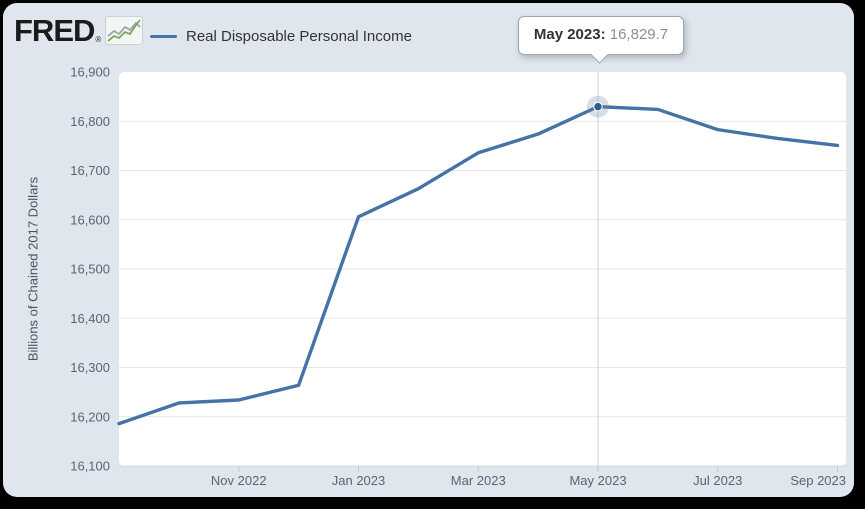 The image size is (865, 509). What do you see at coordinates (90, 72) in the screenshot?
I see `y-axis-tick-label: 16,900` at bounding box center [90, 72].